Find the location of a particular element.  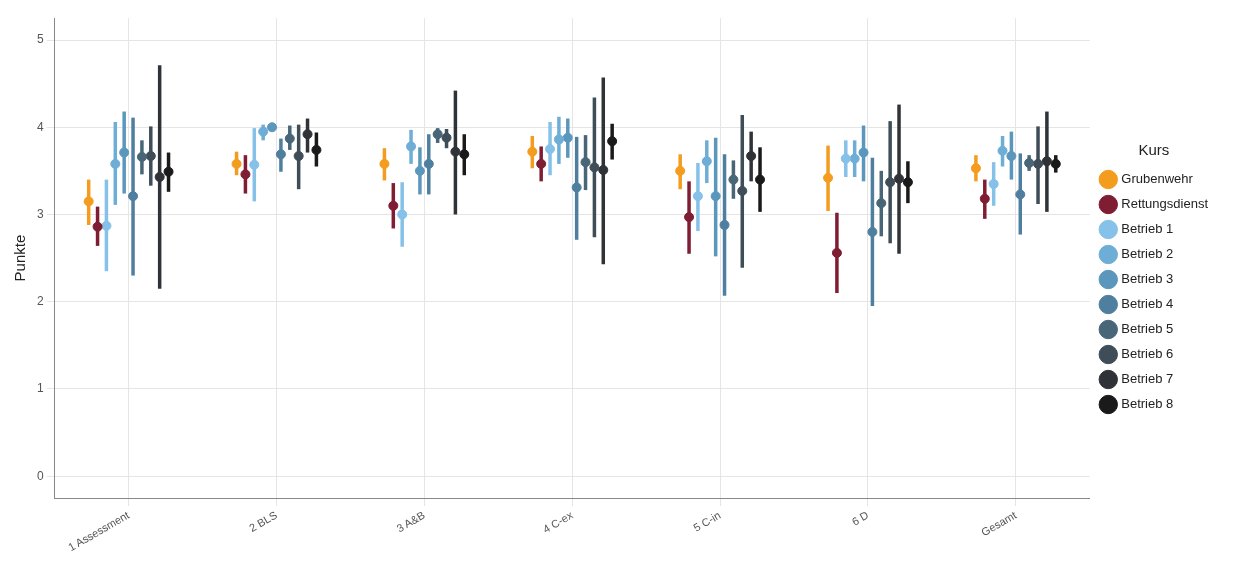

y-tick-label: 3 is located at coordinates (40, 213).